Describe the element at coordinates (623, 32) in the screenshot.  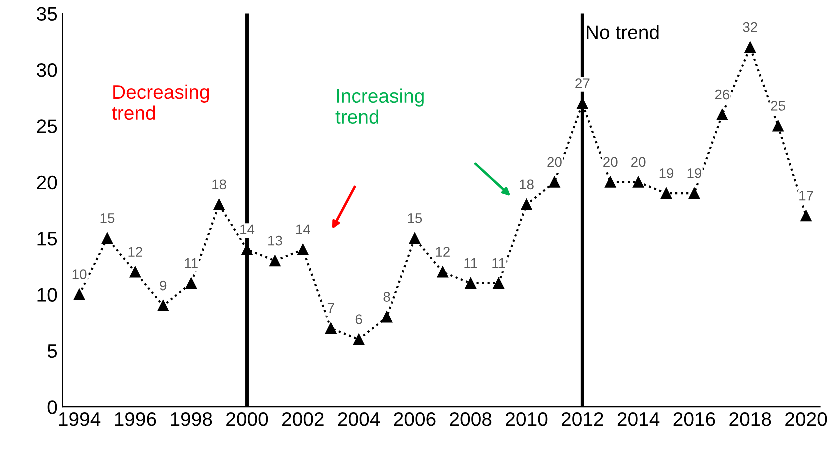
I see `annotation: No trend` at that location.